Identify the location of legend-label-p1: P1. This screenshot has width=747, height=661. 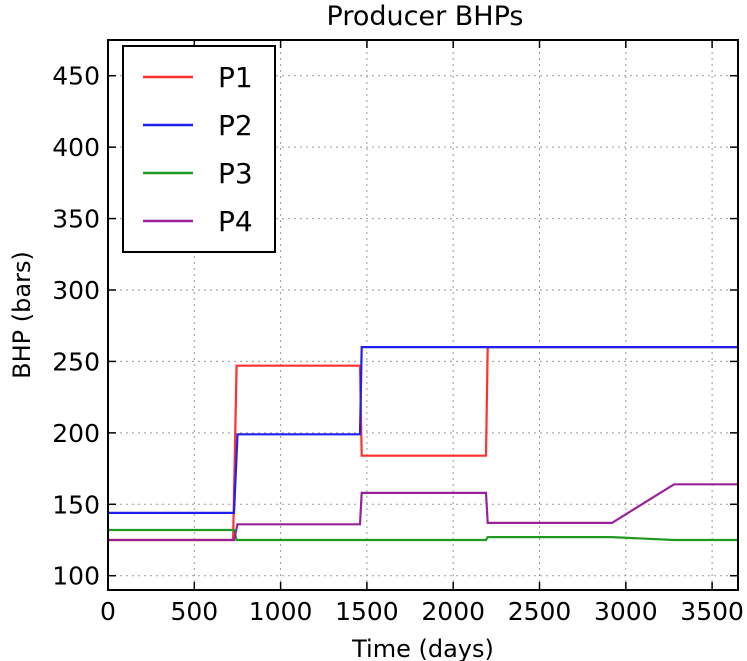
(235, 77).